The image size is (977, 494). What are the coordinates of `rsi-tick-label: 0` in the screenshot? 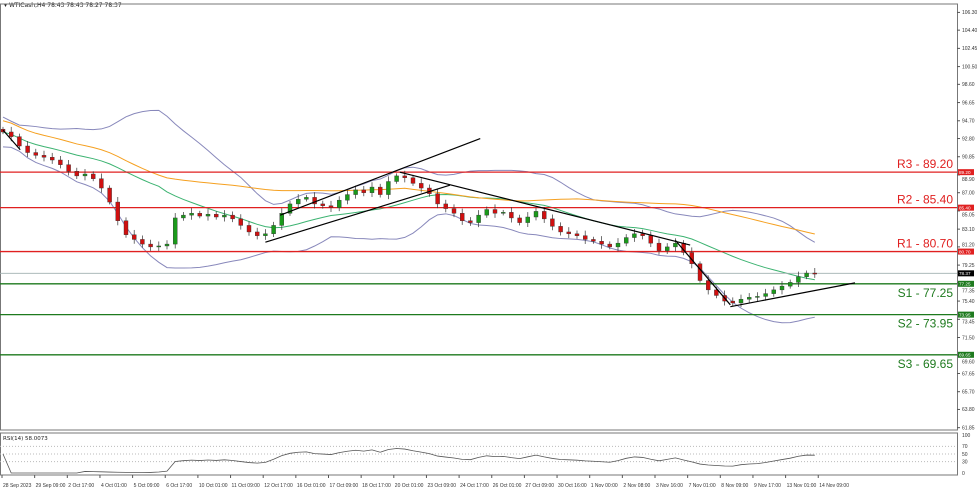 It's located at (963, 474).